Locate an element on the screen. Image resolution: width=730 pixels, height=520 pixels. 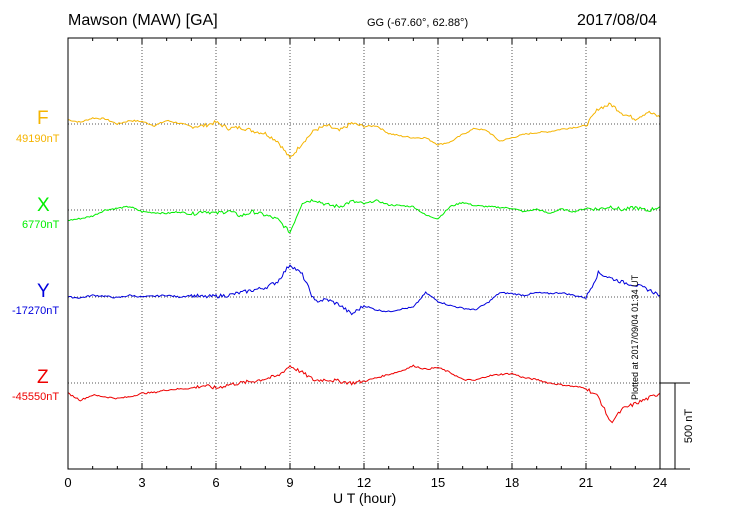
plotted-timestamp: Plotted at 2017/09/04 01:34 UT is located at coordinates (635, 337).